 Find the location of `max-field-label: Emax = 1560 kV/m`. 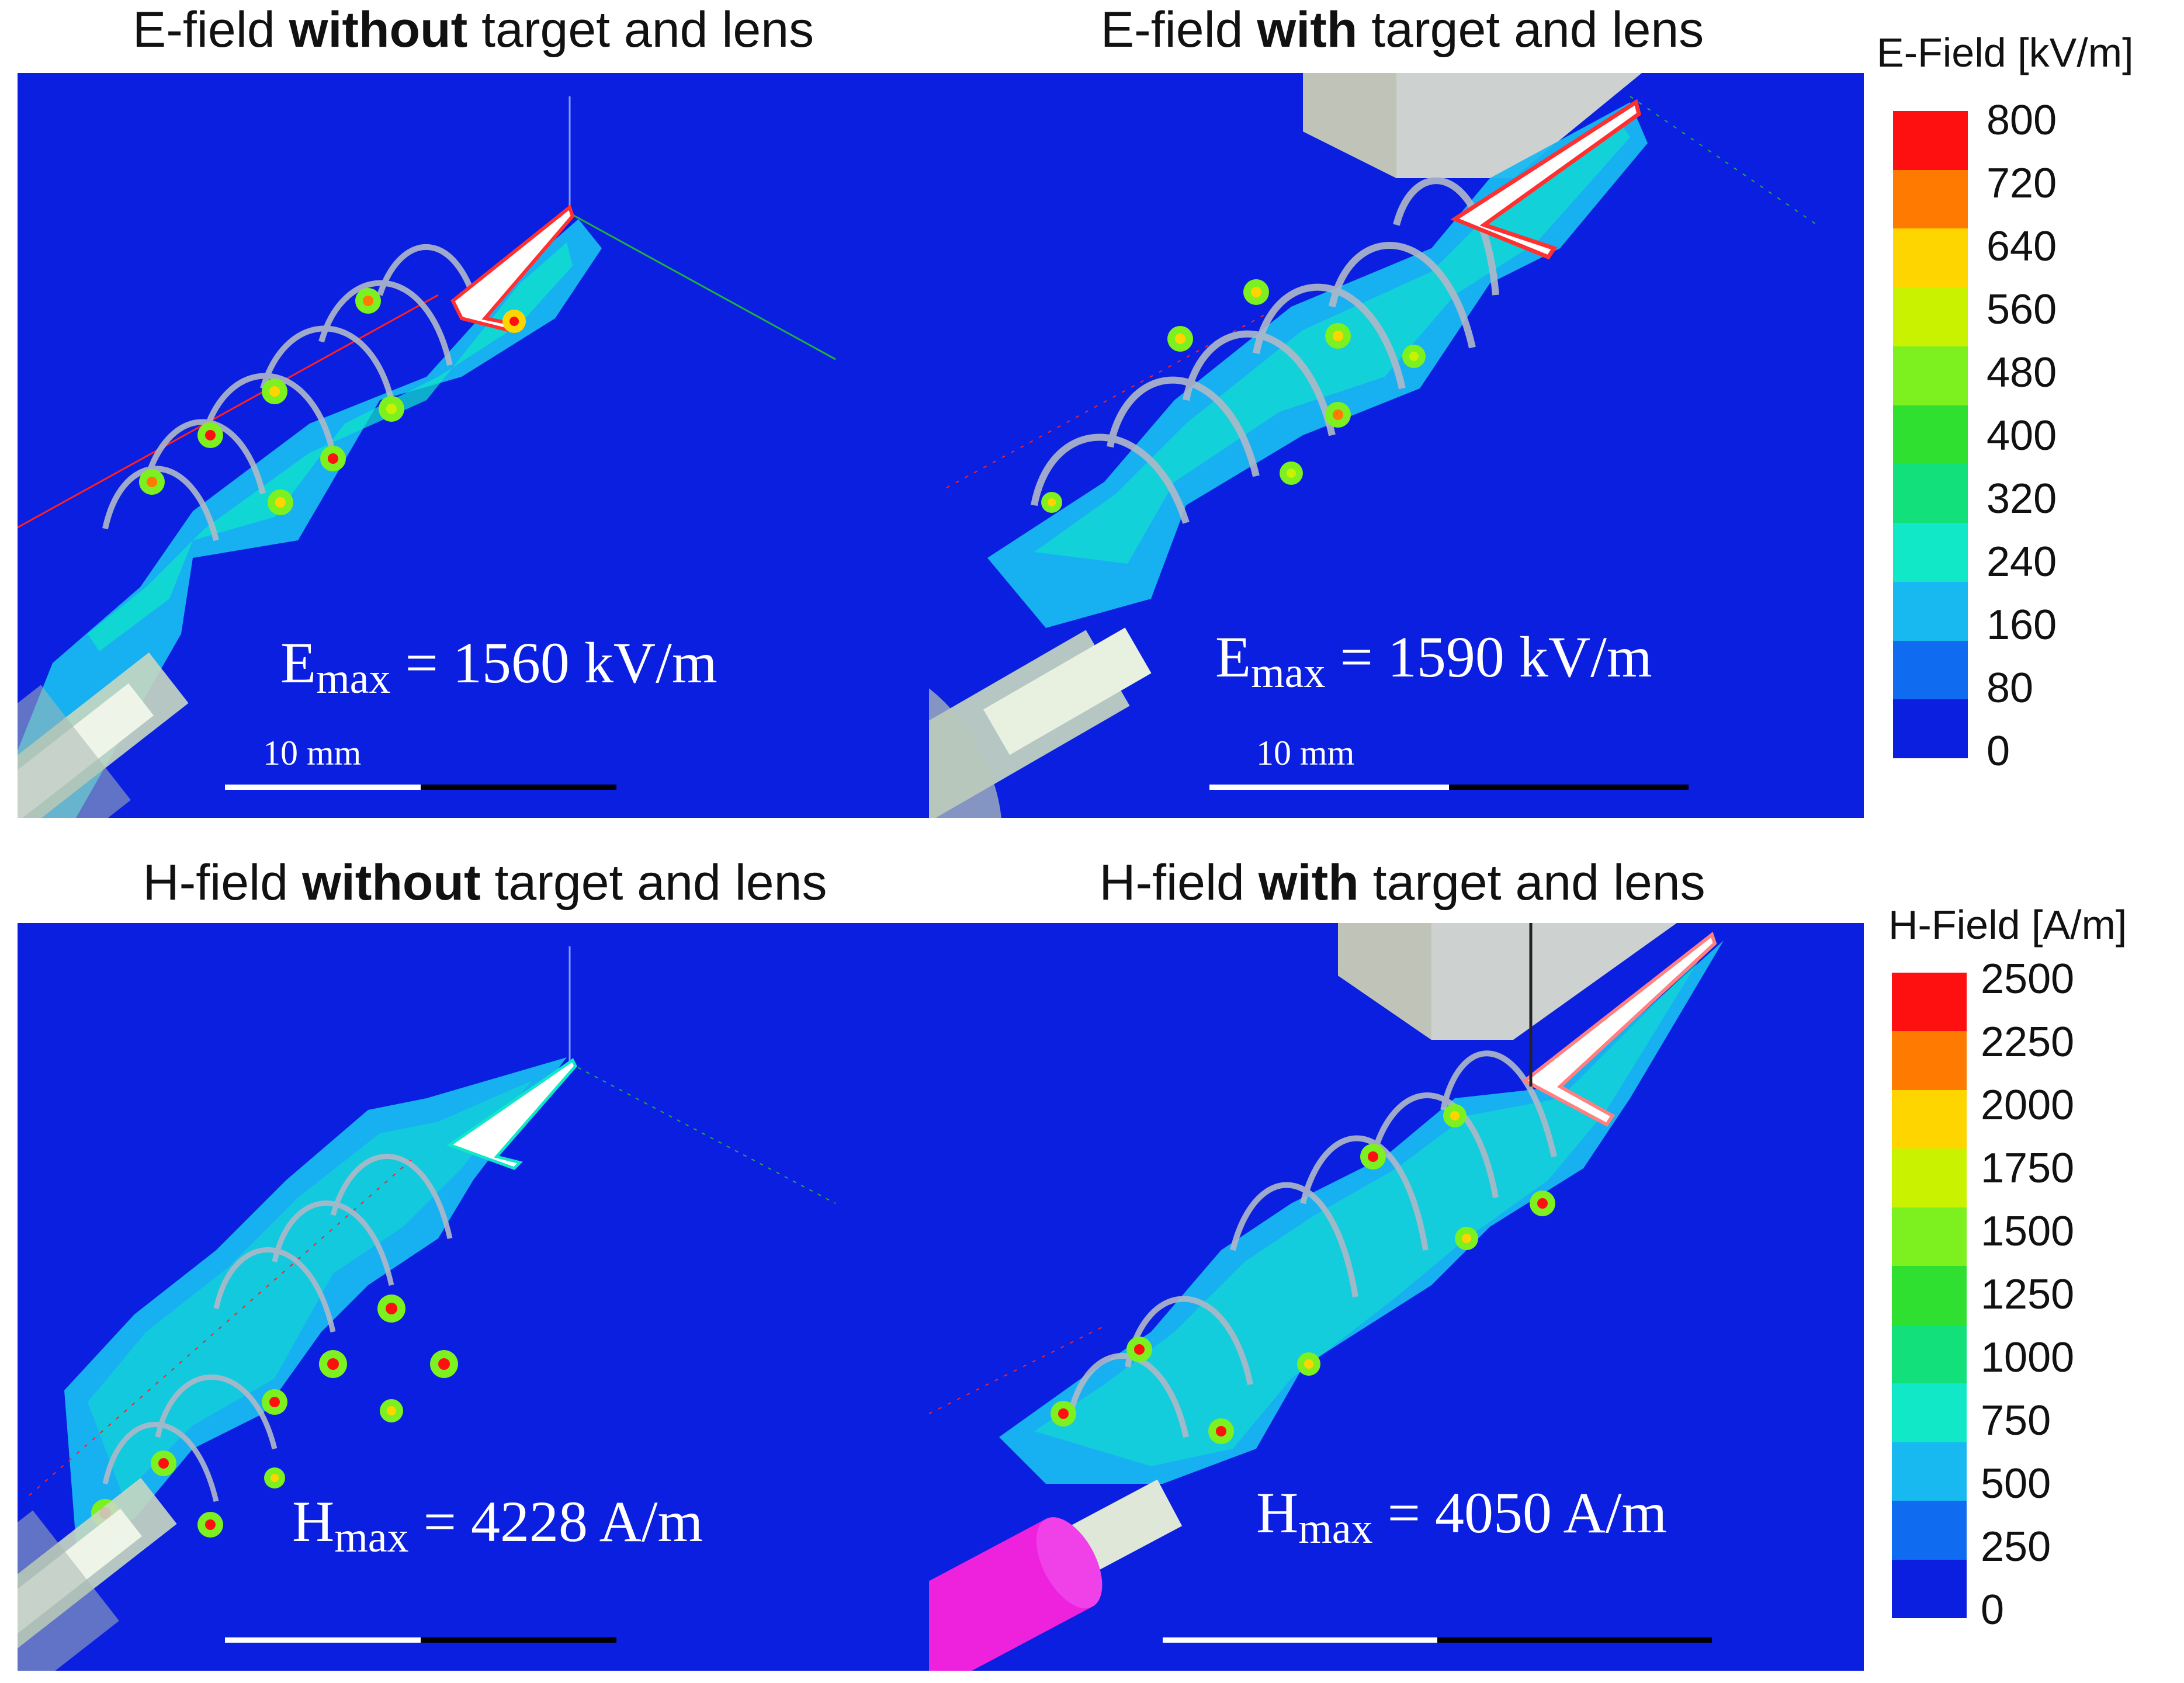

max-field-label: Emax = 1560 kV/m is located at coordinates (498, 666).